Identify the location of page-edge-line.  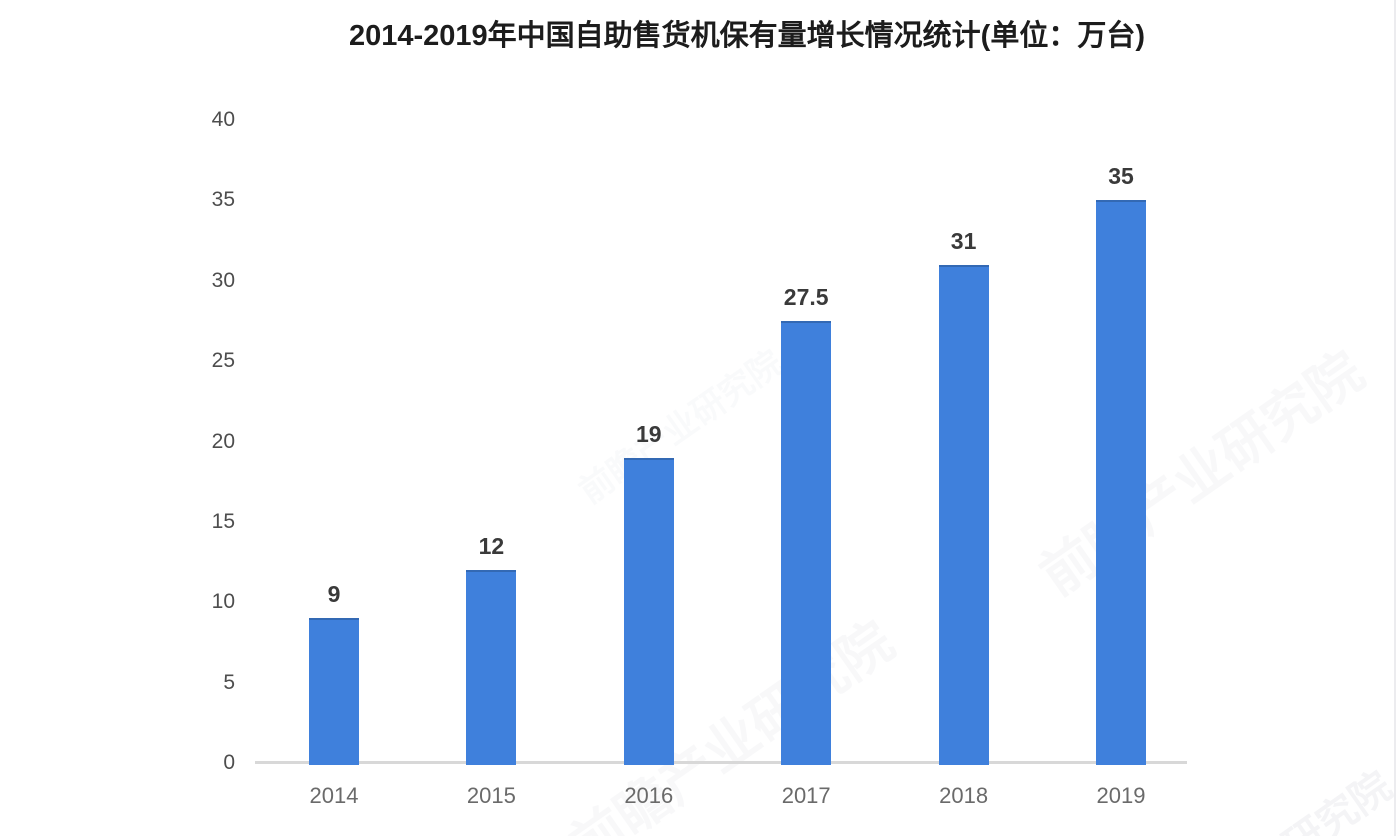
(1395, 418).